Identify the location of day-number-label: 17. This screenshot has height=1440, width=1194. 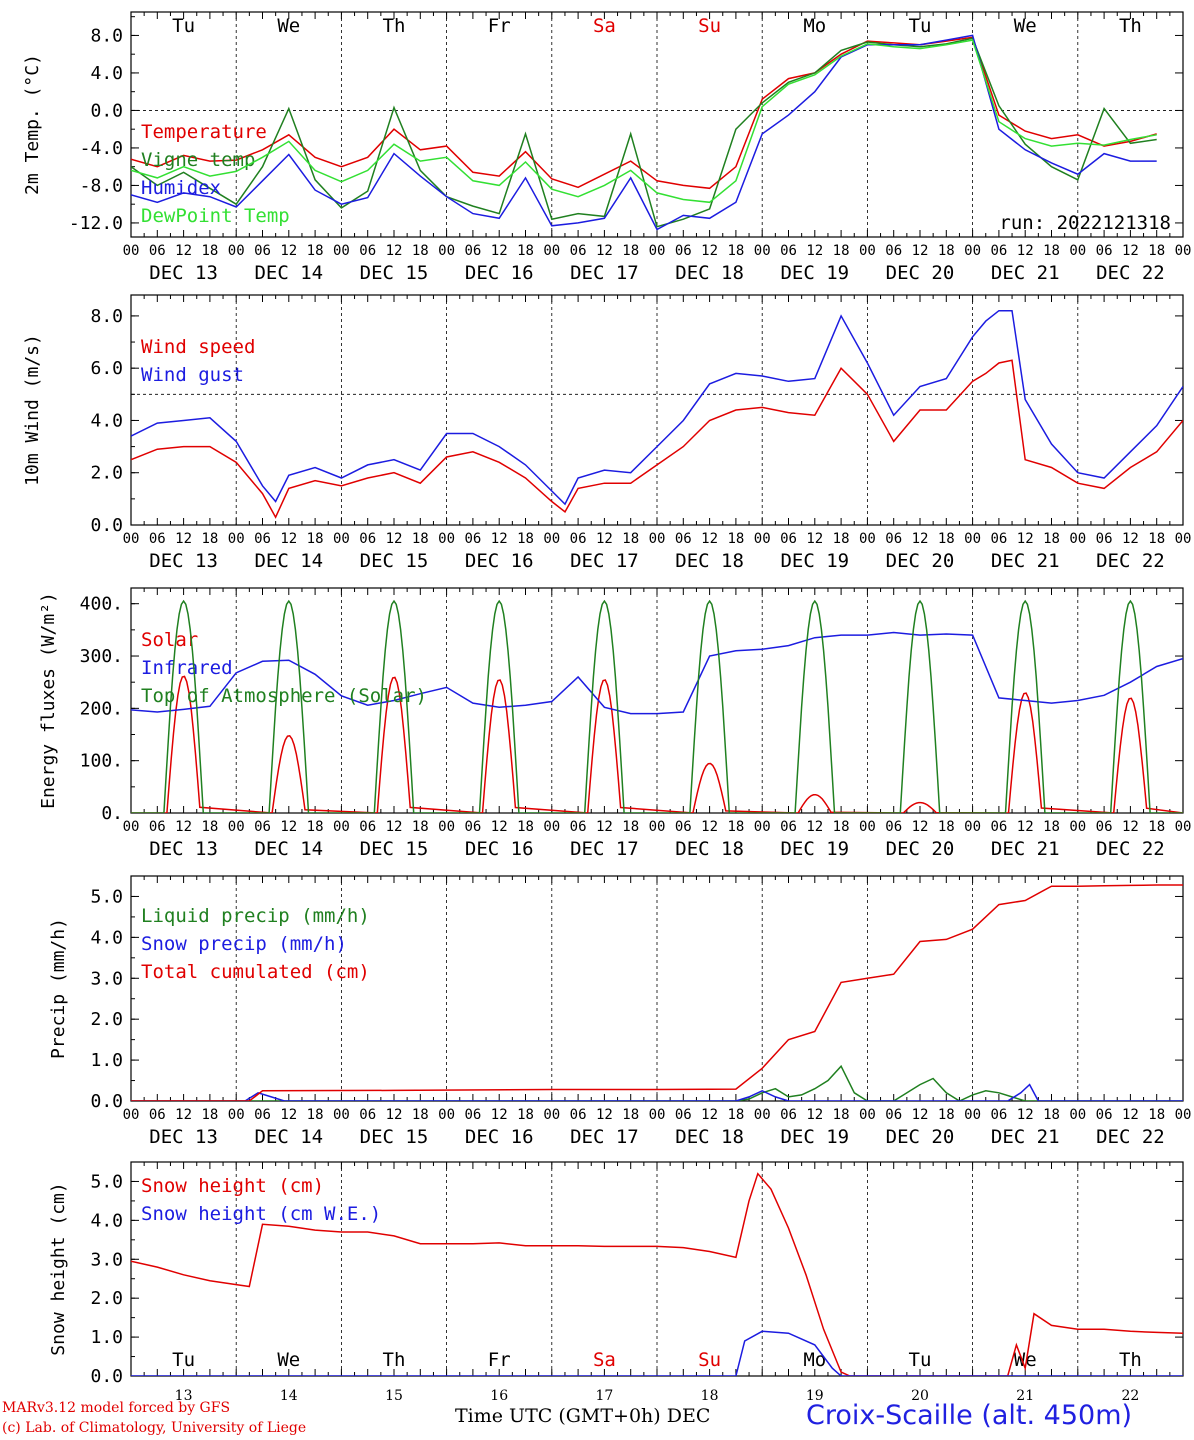
(604, 1396).